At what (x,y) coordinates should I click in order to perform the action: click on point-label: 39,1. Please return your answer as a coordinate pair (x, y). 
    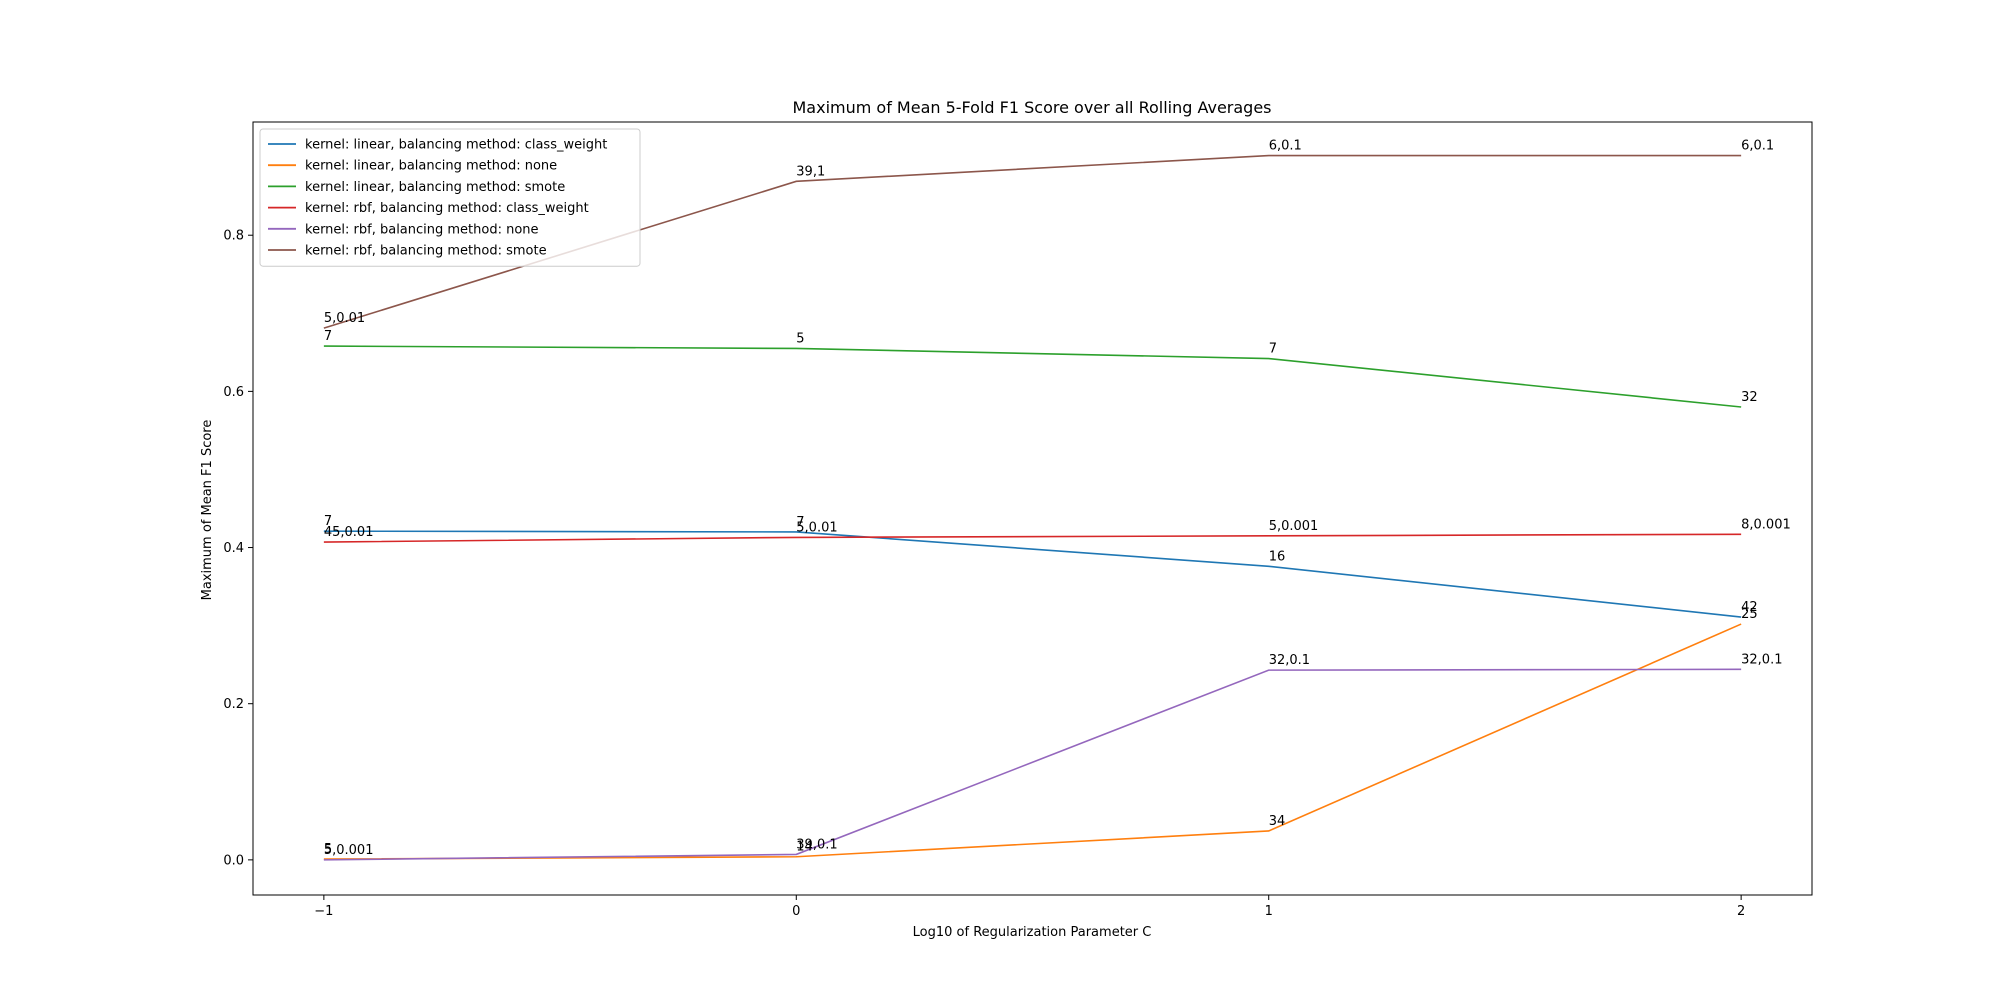
    Looking at the image, I should click on (810, 171).